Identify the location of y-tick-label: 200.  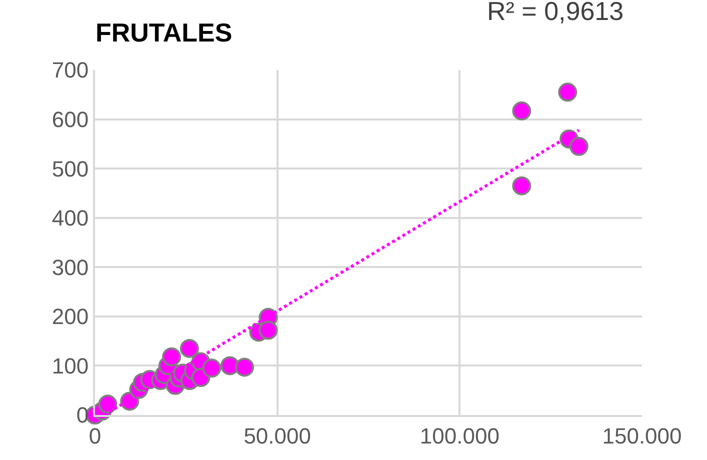
(70, 317).